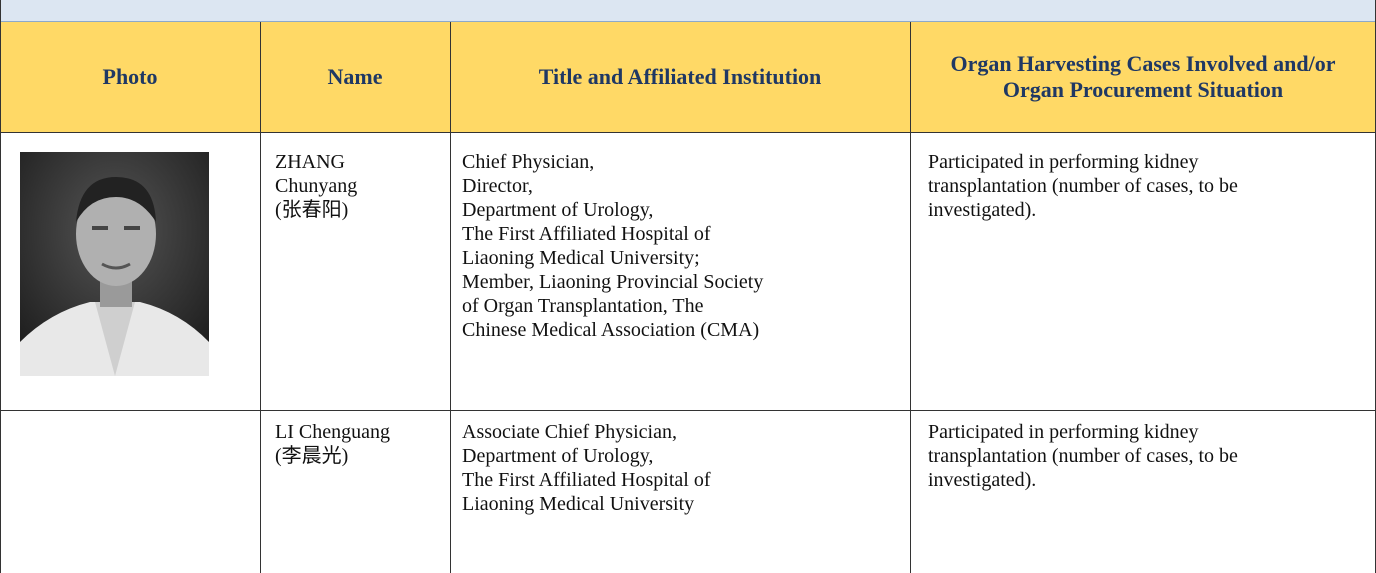 The width and height of the screenshot is (1376, 573). I want to click on header-cell: Title and Affiliated Institution, so click(680, 76).